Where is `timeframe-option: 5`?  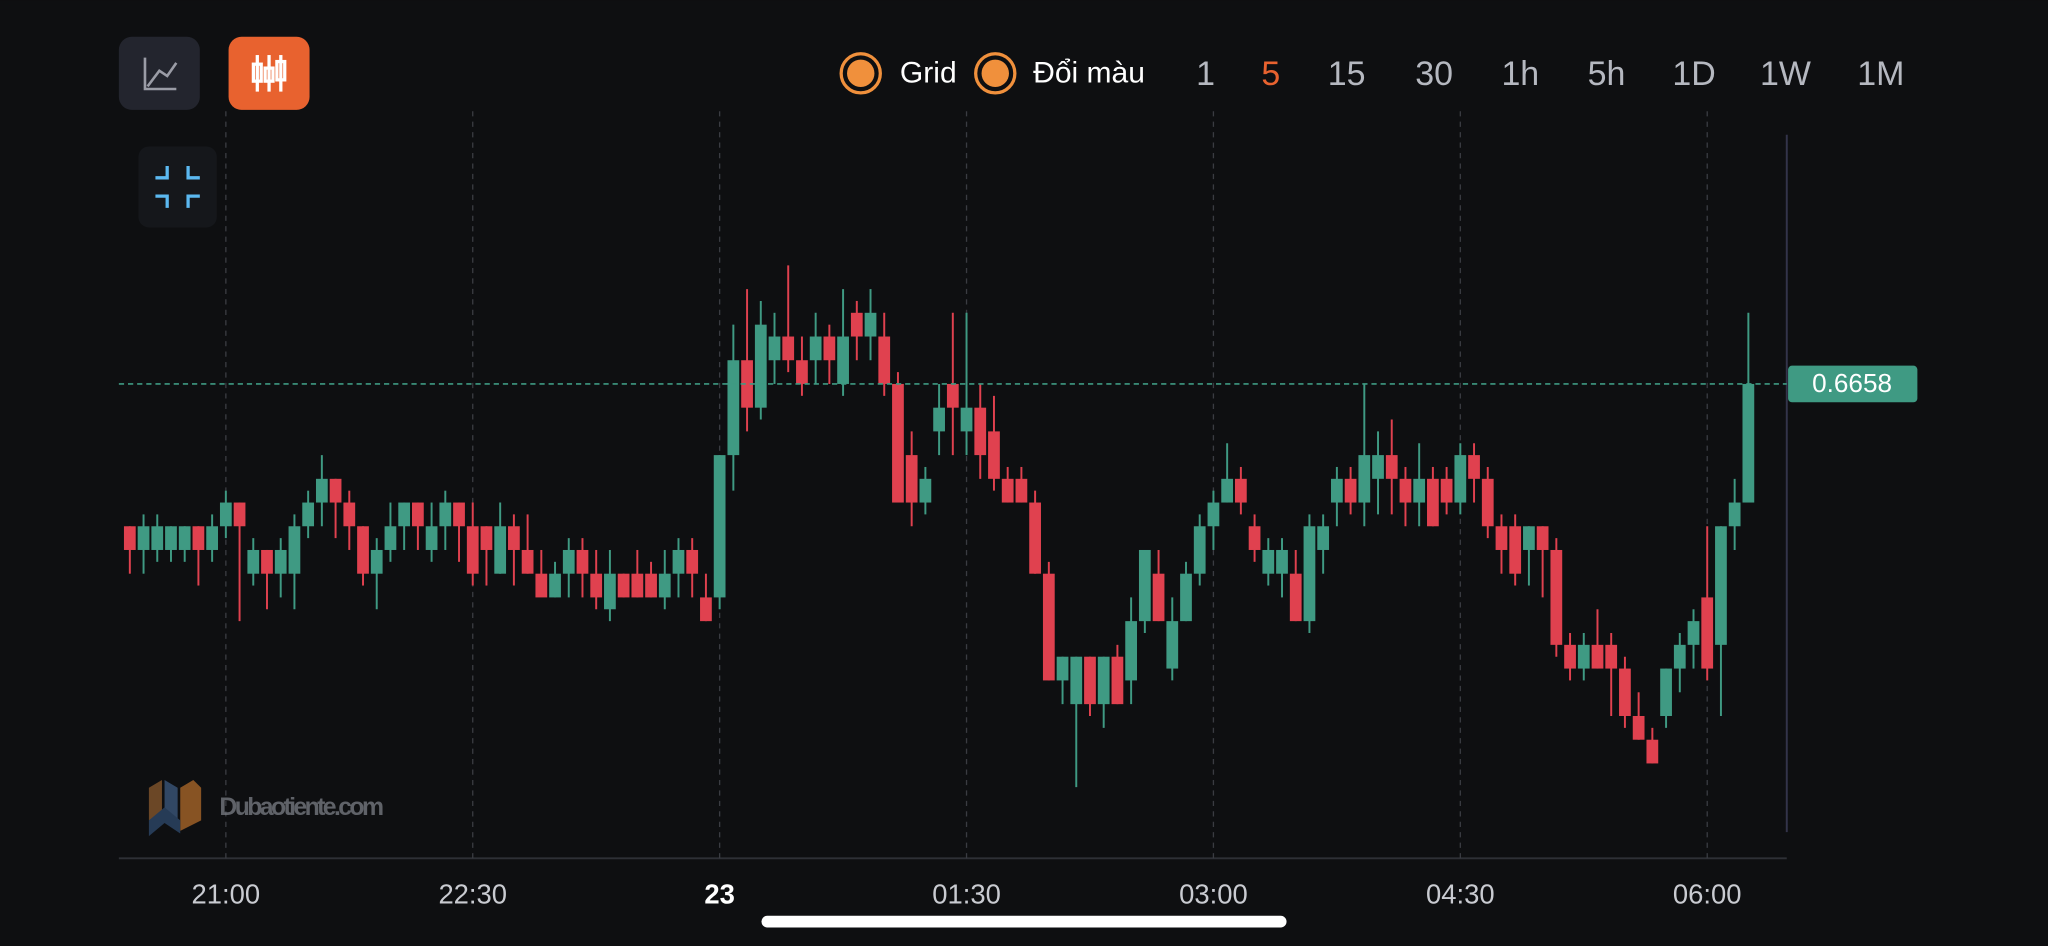 timeframe-option: 5 is located at coordinates (1270, 74).